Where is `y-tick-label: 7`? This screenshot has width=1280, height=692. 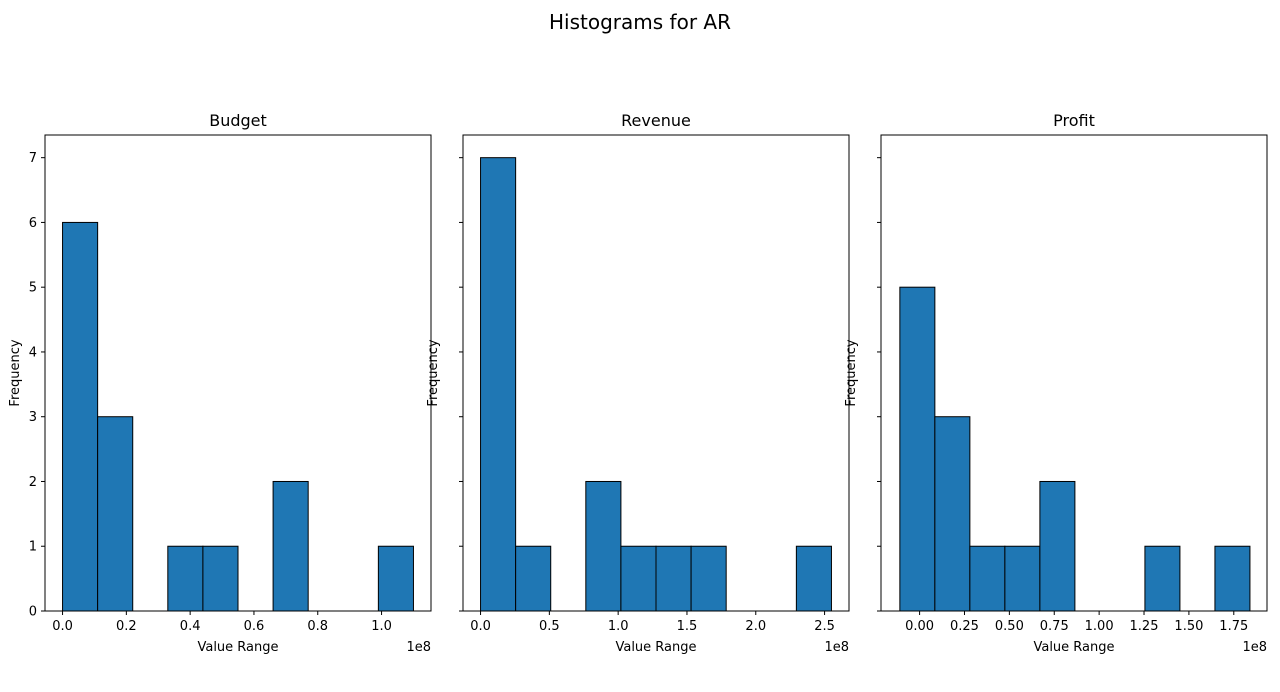 y-tick-label: 7 is located at coordinates (33, 158).